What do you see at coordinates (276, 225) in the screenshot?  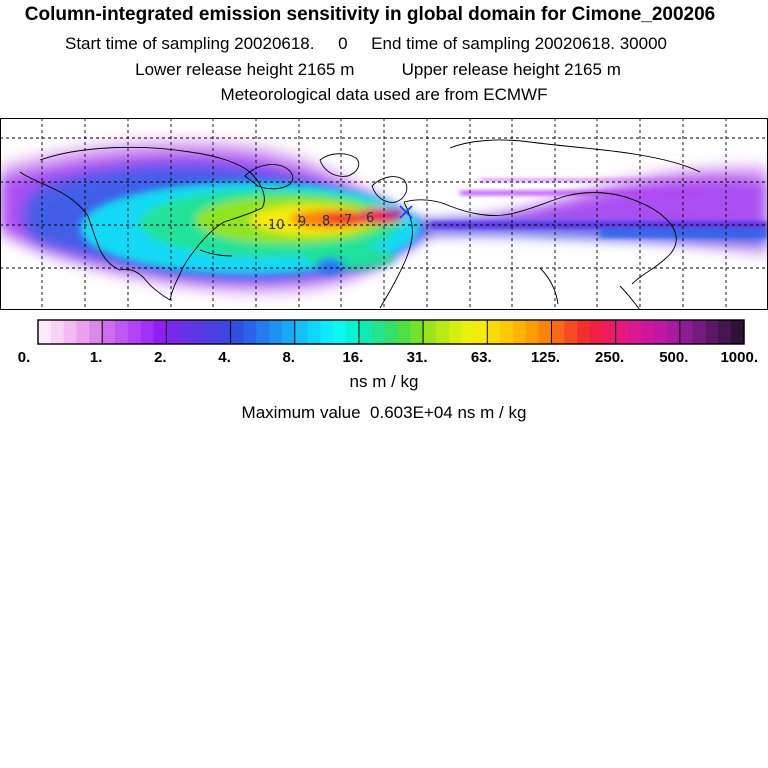 I see `cell-label: 10` at bounding box center [276, 225].